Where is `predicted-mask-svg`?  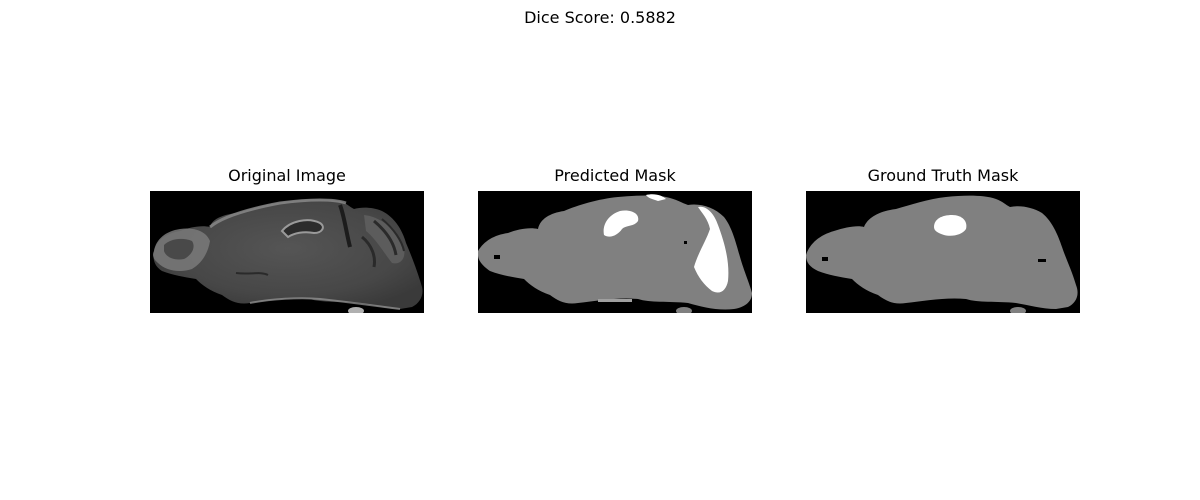
predicted-mask-svg is located at coordinates (615, 252).